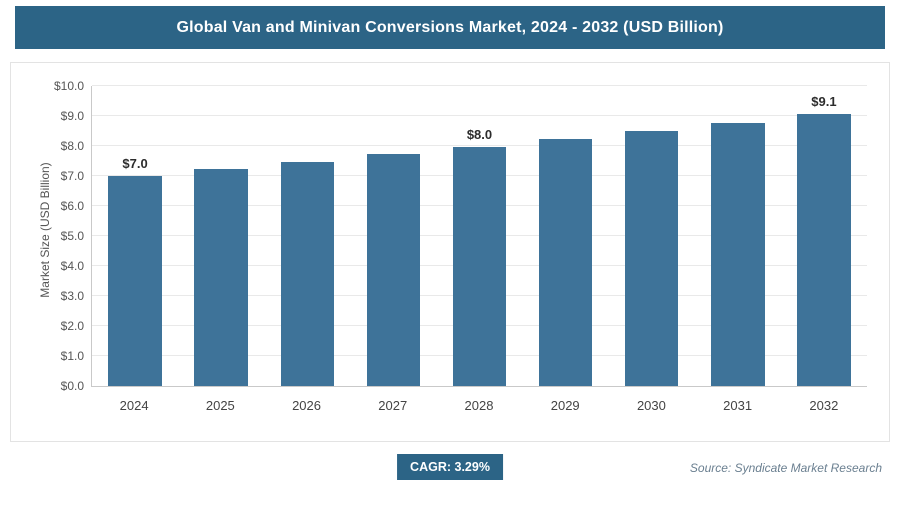  Describe the element at coordinates (652, 258) in the screenshot. I see `bar-2030` at that location.